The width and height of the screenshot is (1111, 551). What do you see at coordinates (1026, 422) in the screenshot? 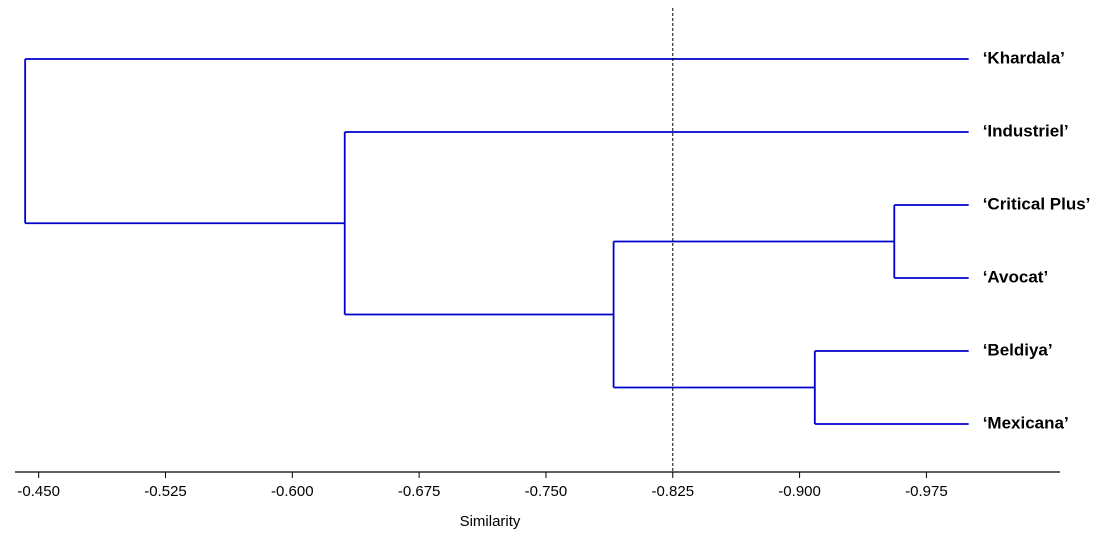
I see `leaf-label: ‘Mexicana’` at bounding box center [1026, 422].